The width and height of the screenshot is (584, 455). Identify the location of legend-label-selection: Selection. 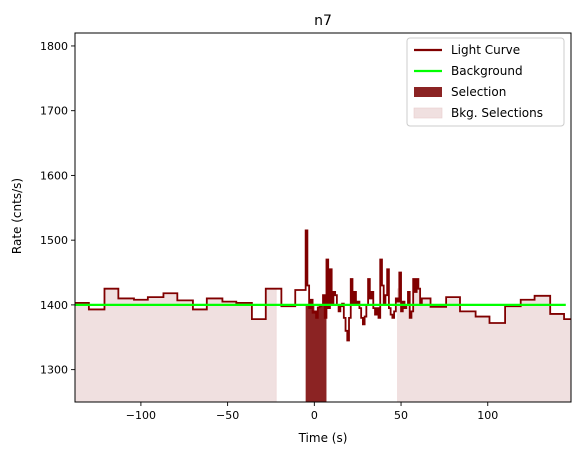
(478, 92).